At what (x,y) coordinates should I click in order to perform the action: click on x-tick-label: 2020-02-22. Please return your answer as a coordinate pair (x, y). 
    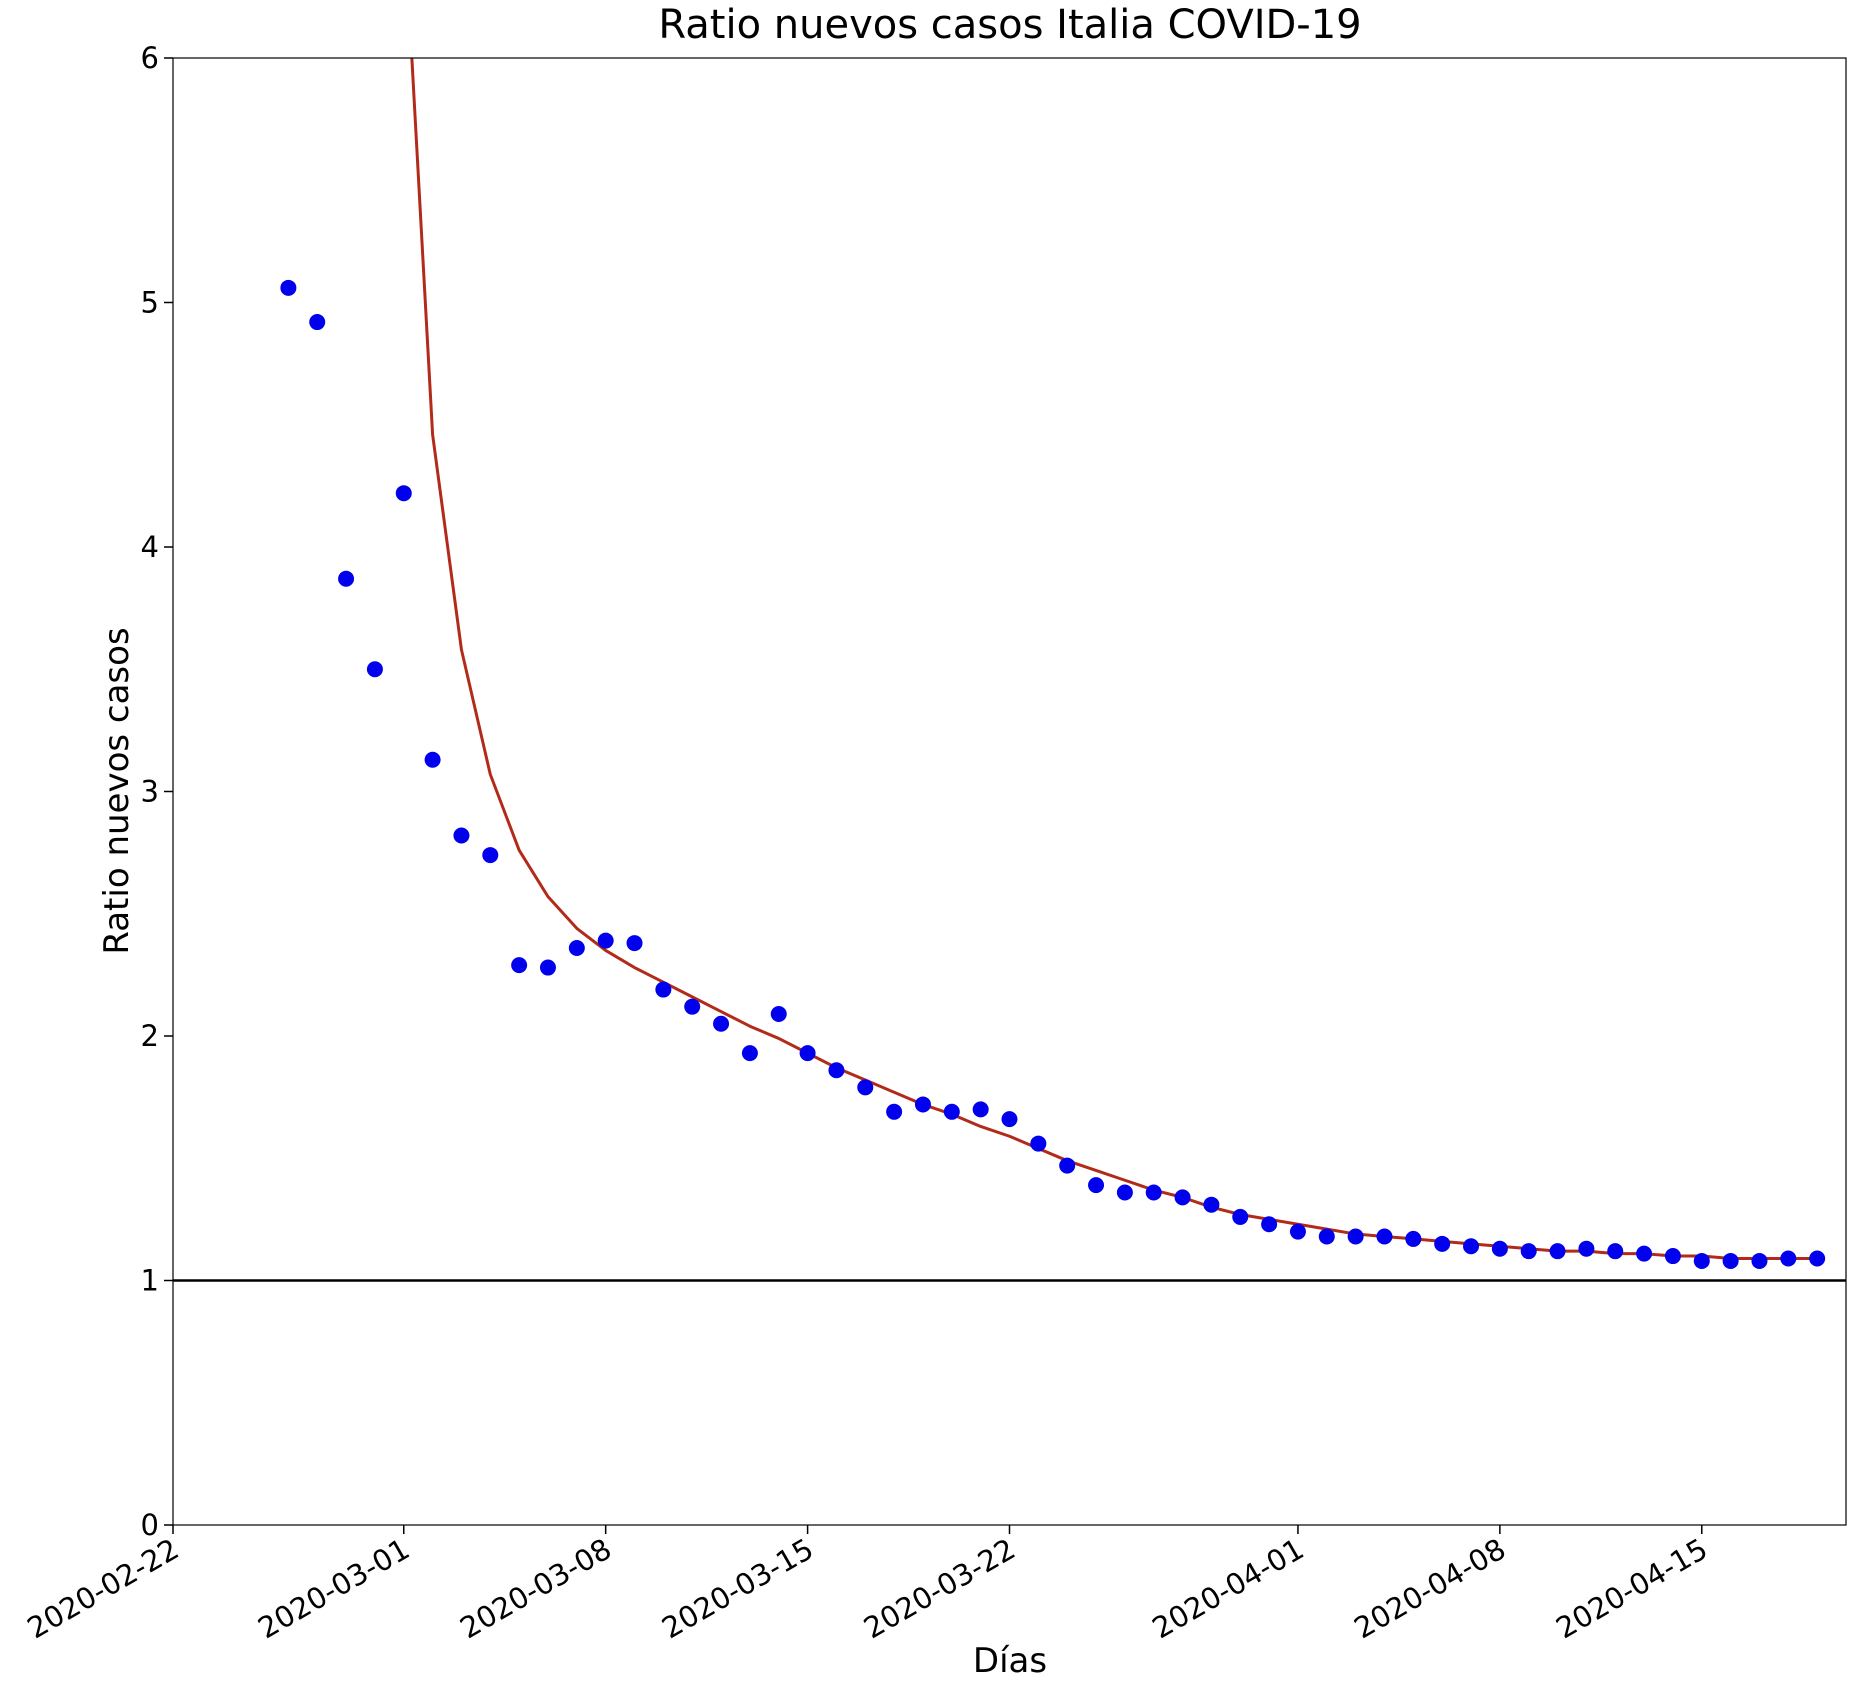
    Looking at the image, I should click on (103, 1589).